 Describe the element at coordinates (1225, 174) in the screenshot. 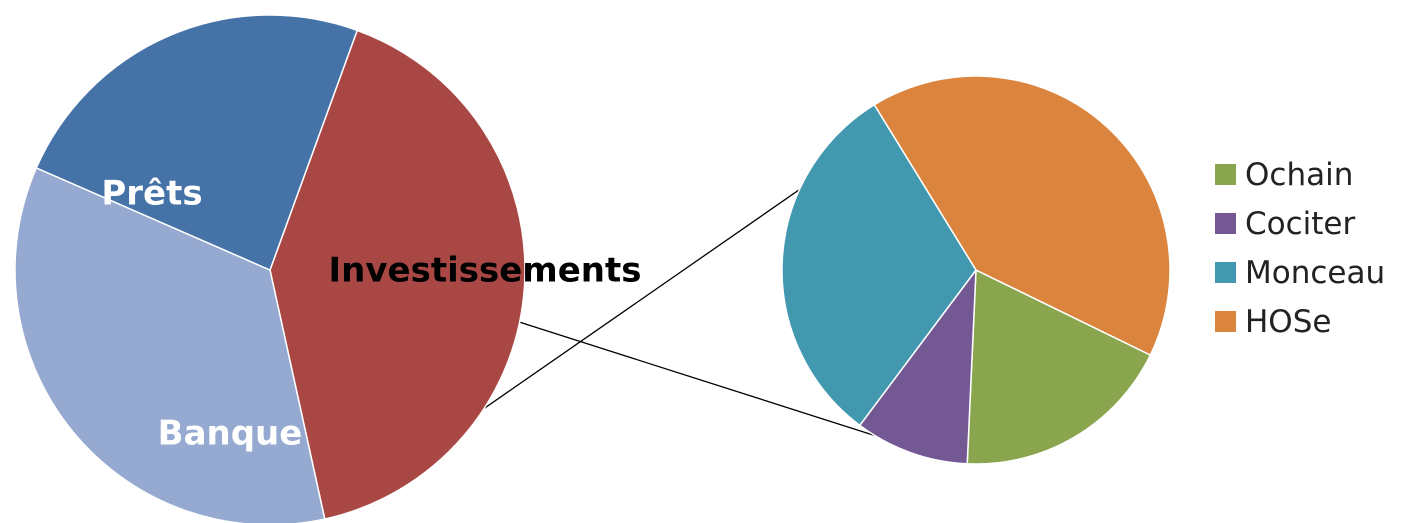

I see `legend-swatch-ochain` at that location.